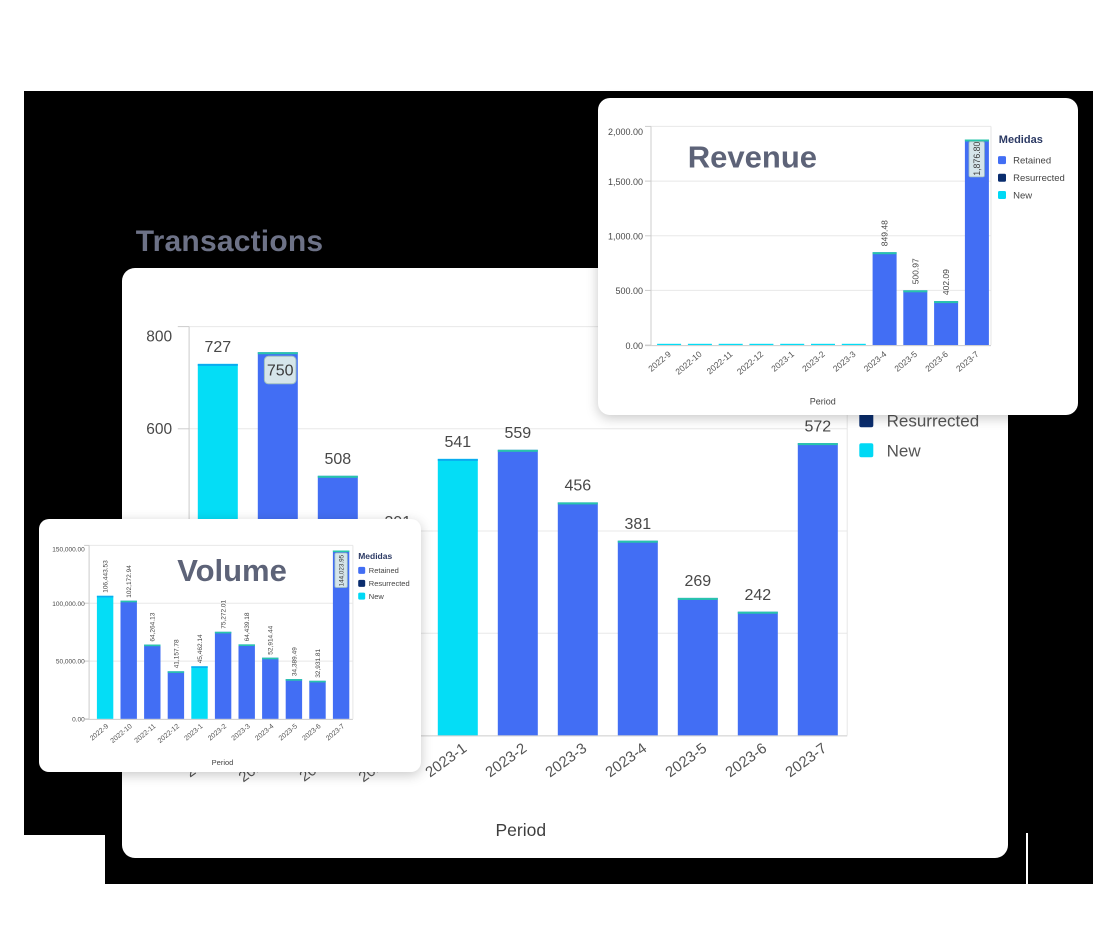  Describe the element at coordinates (977, 158) in the screenshot. I see `svg-text: 1,876.80` at that location.